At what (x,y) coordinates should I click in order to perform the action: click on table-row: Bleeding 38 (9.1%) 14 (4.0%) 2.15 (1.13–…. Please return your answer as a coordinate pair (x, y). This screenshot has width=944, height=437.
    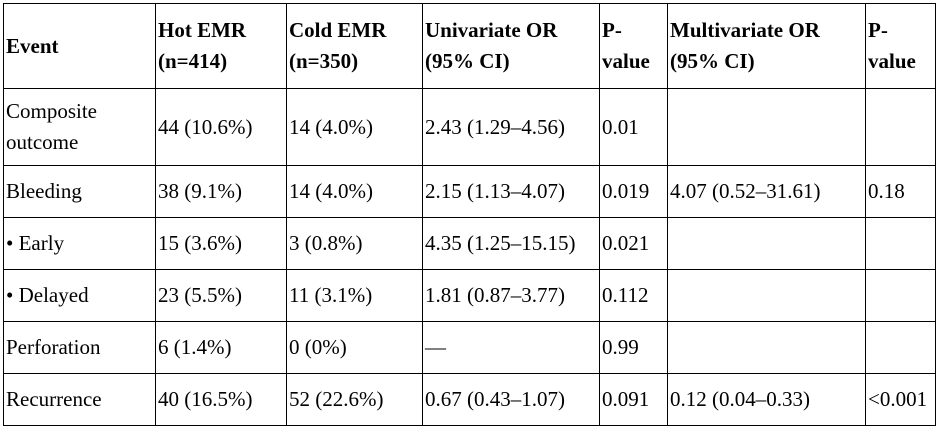
    Looking at the image, I should click on (469, 191).